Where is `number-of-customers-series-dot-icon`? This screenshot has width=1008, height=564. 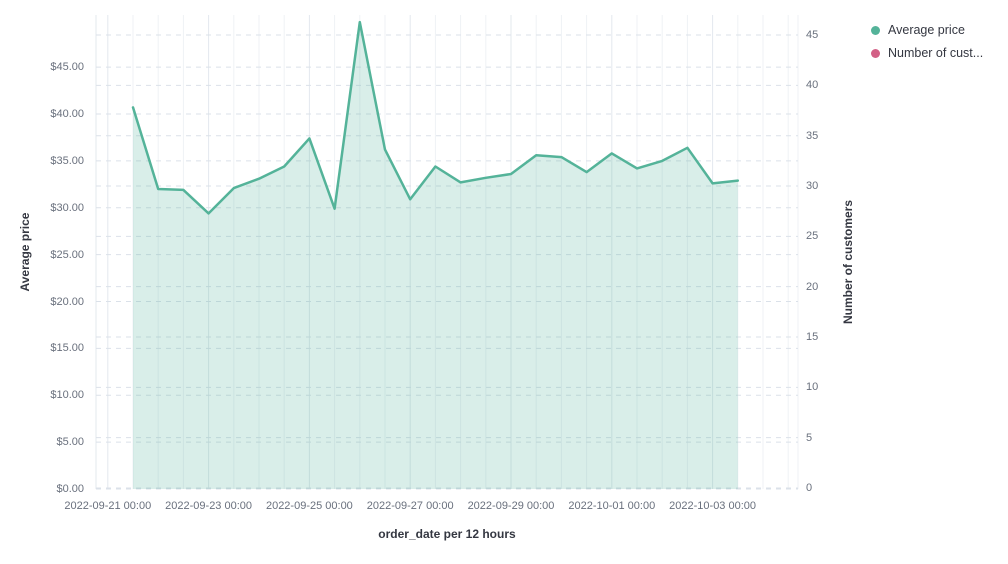 number-of-customers-series-dot-icon is located at coordinates (875, 53).